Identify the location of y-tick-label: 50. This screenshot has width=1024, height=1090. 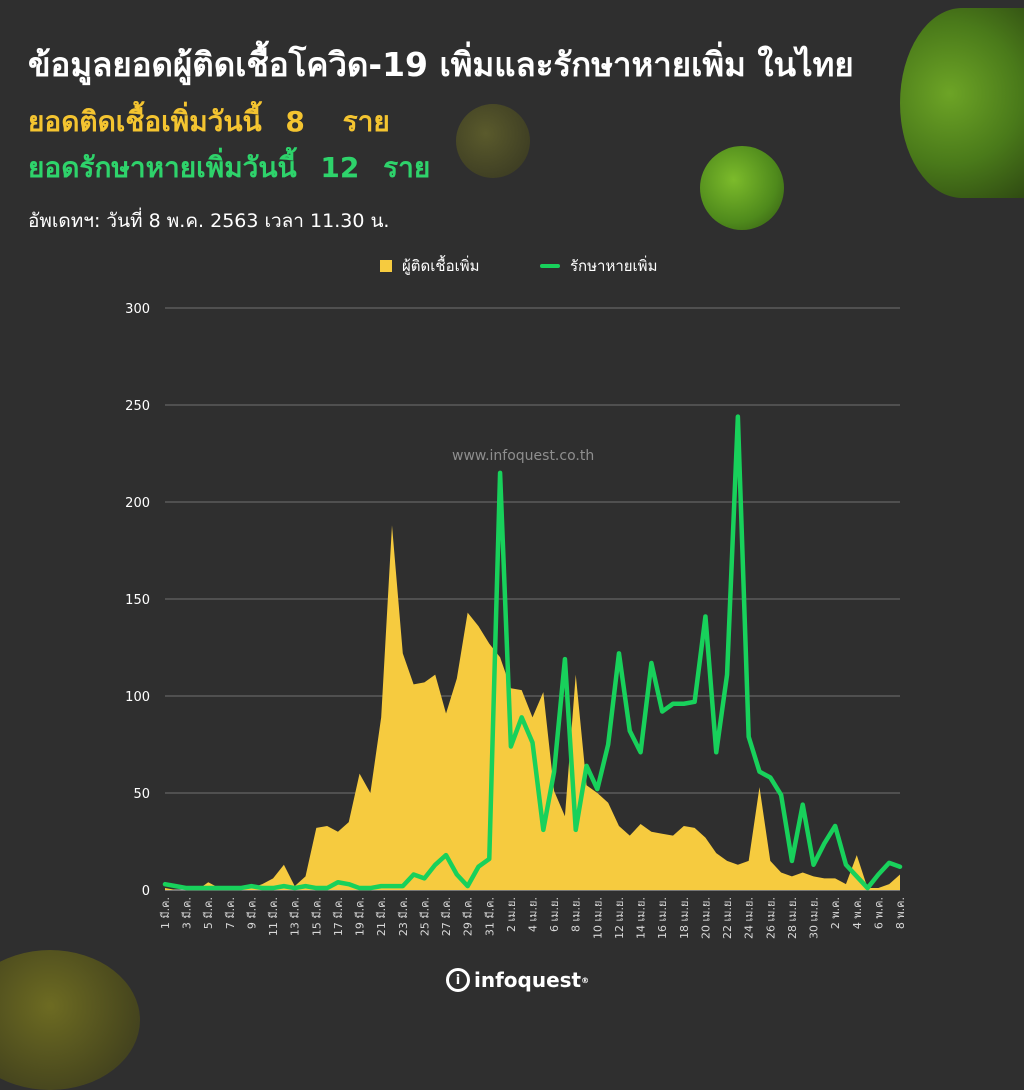
(141, 794).